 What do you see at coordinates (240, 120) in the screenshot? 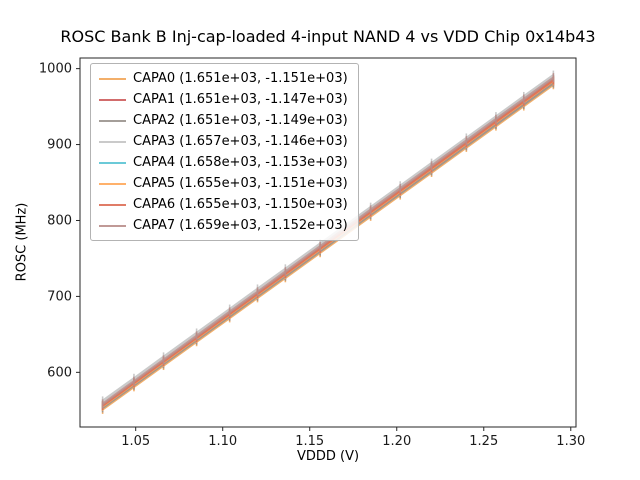
I see `legend-label-capa2: CAPA2 (1.651e+03, -1.149e+03)` at bounding box center [240, 120].